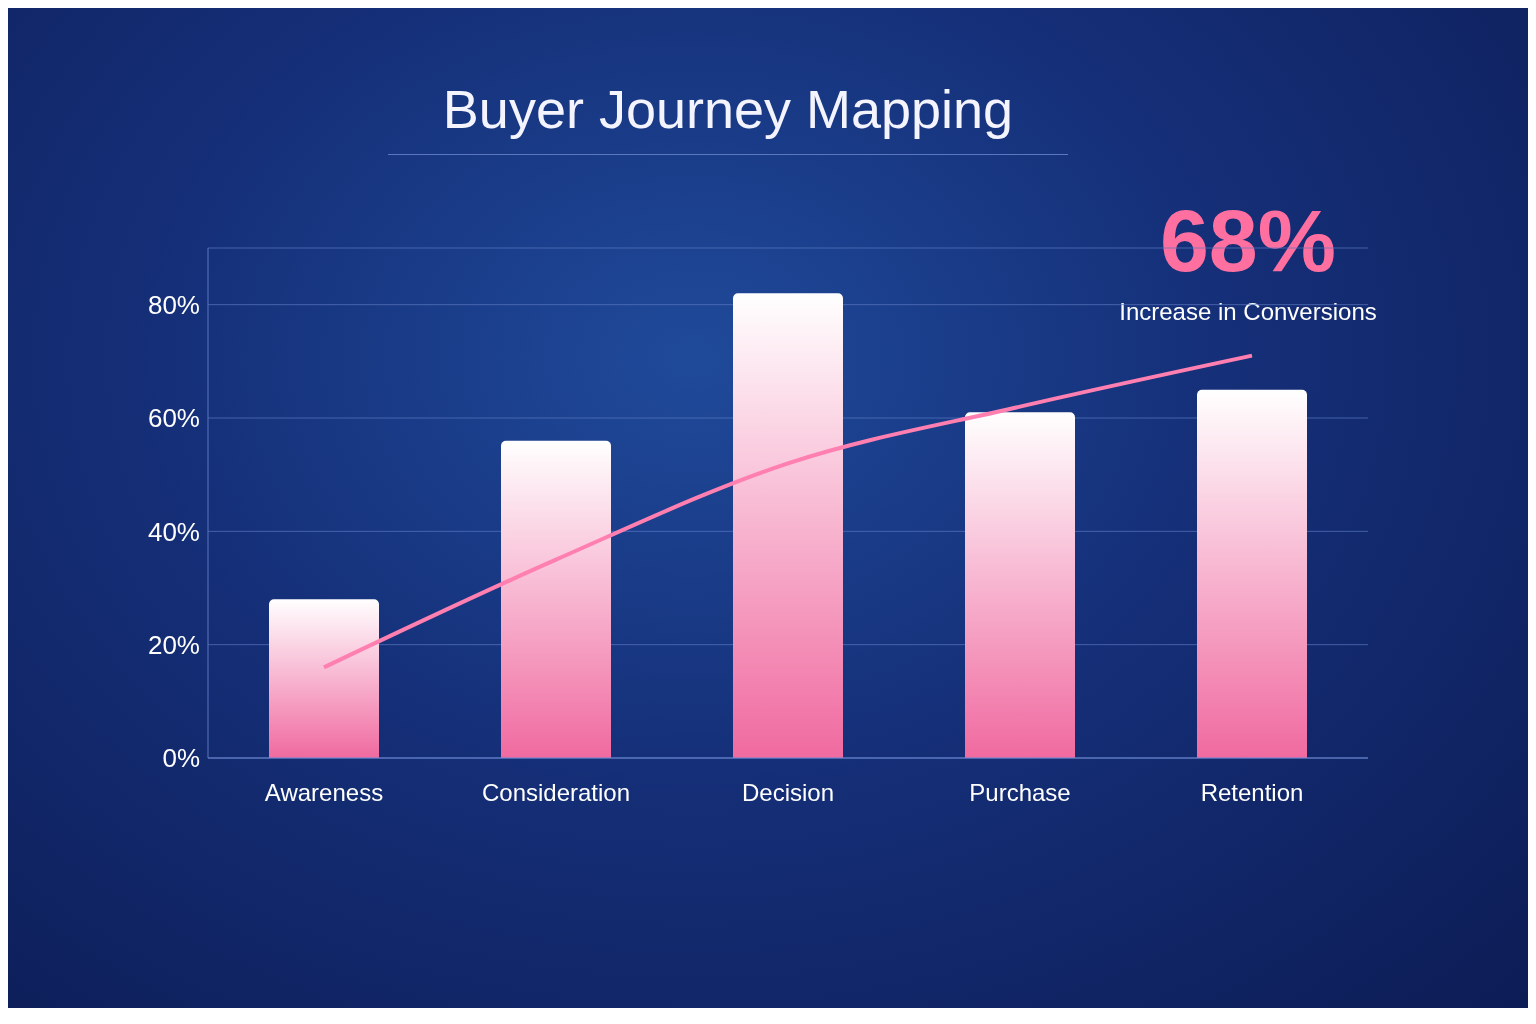 This screenshot has width=1536, height=1024. Describe the element at coordinates (1248, 241) in the screenshot. I see `annotation: 68%` at that location.